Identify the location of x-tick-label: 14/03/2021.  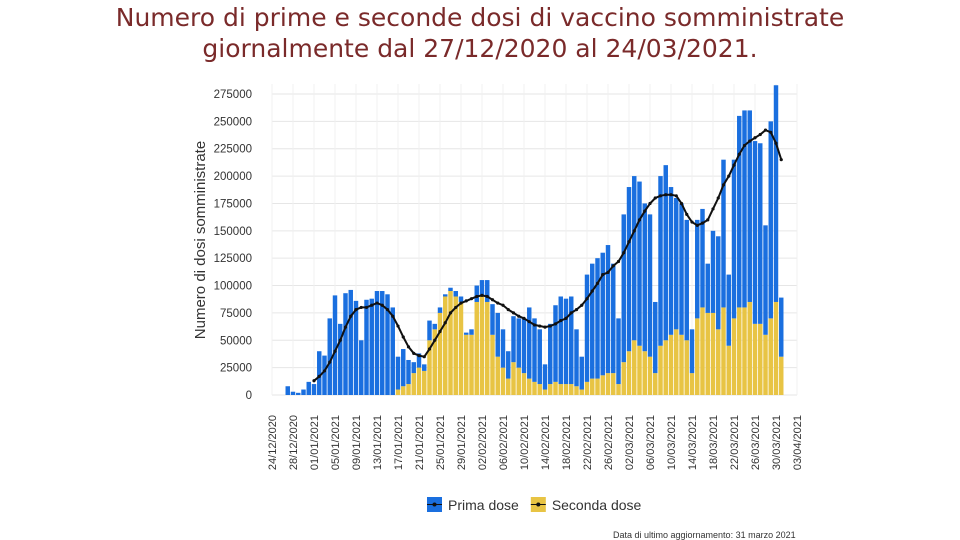
(693, 442).